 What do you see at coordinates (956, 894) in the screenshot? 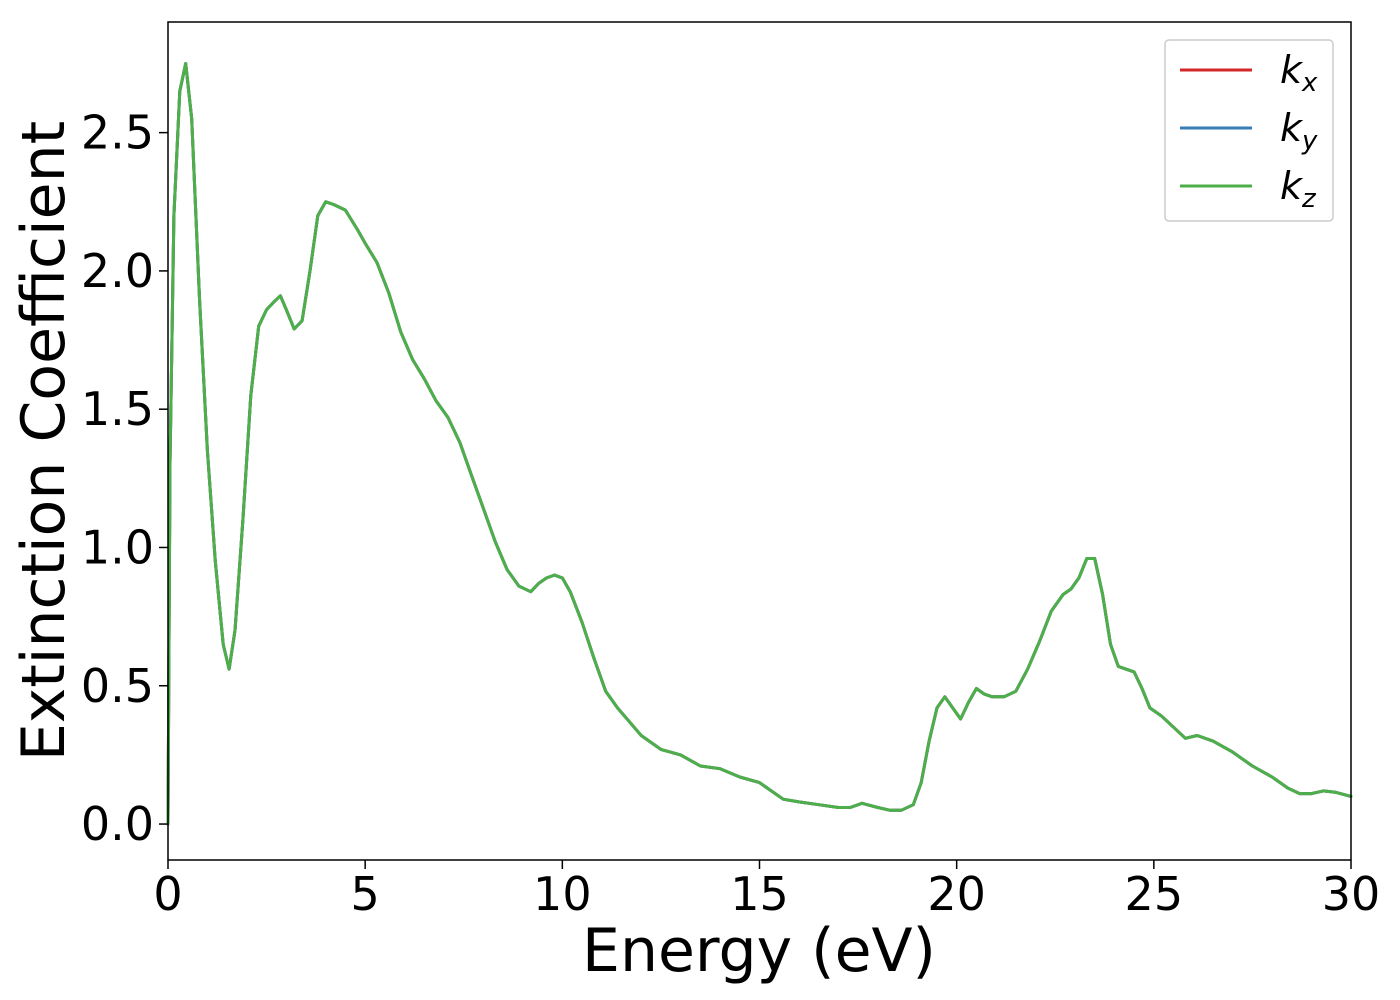
I see `x-tick-label: 20` at bounding box center [956, 894].